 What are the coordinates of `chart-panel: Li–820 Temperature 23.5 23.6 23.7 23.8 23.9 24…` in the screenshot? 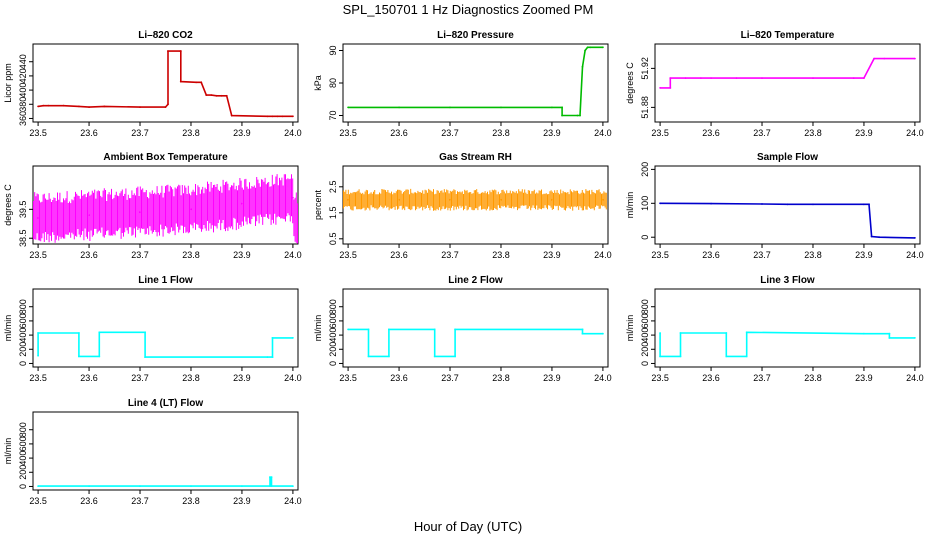 It's located at (774, 84).